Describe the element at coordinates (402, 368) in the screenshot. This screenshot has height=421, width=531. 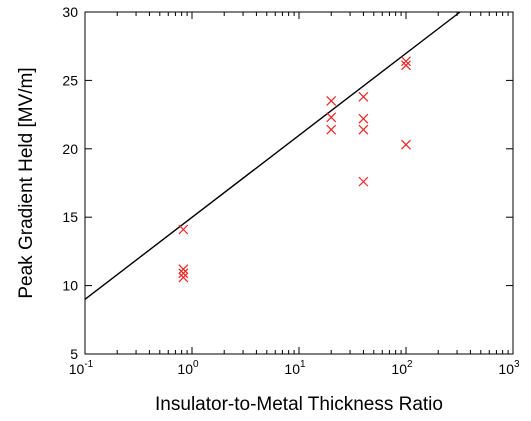
I see `x-tick-label: 10²` at that location.